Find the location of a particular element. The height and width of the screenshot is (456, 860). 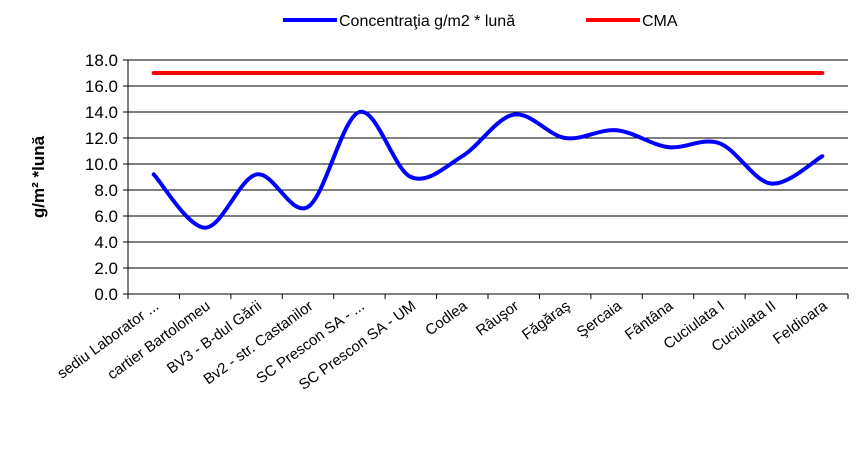

y-tick-label: 0.0 is located at coordinates (106, 294).